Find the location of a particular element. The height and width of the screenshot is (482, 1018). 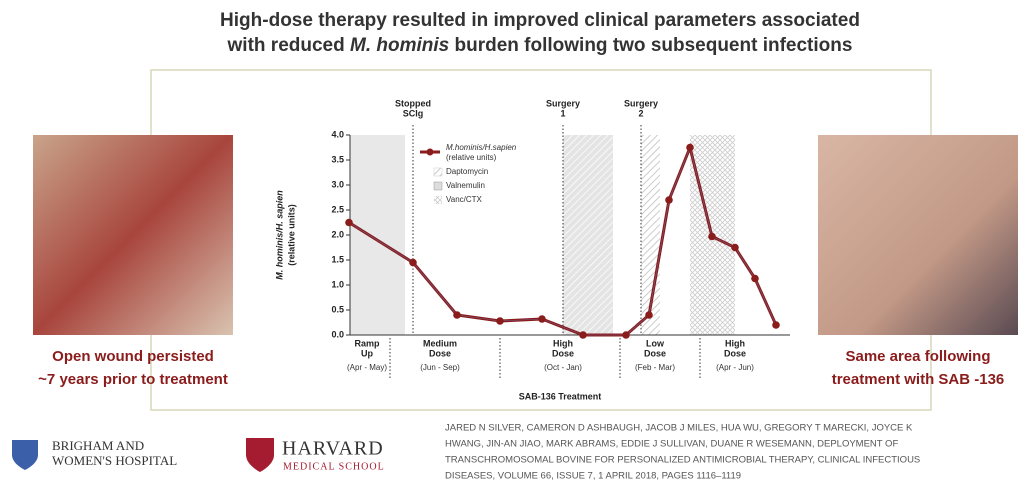

daptomycin-region is located at coordinates (588, 235).